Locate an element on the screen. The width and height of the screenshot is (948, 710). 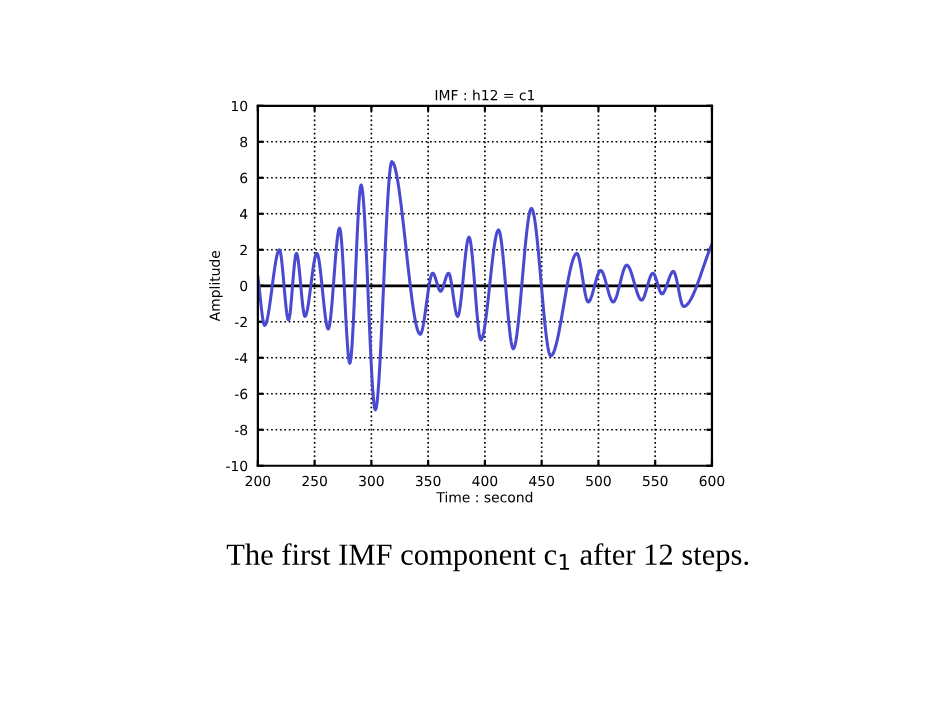
text: The first IMF component c$_{1}$ after 12 steps. is located at coordinates (487, 557).